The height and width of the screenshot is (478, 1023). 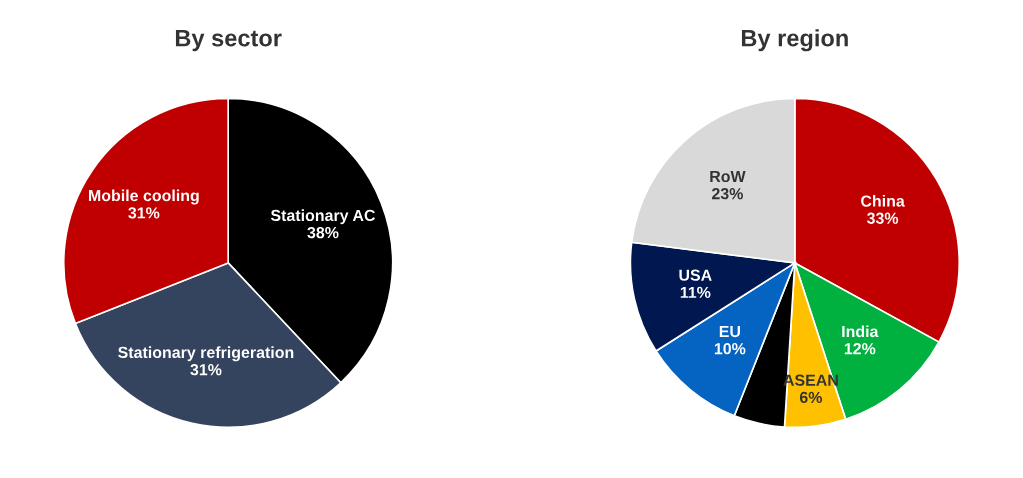 What do you see at coordinates (323, 232) in the screenshot?
I see `data-label: 38%` at bounding box center [323, 232].